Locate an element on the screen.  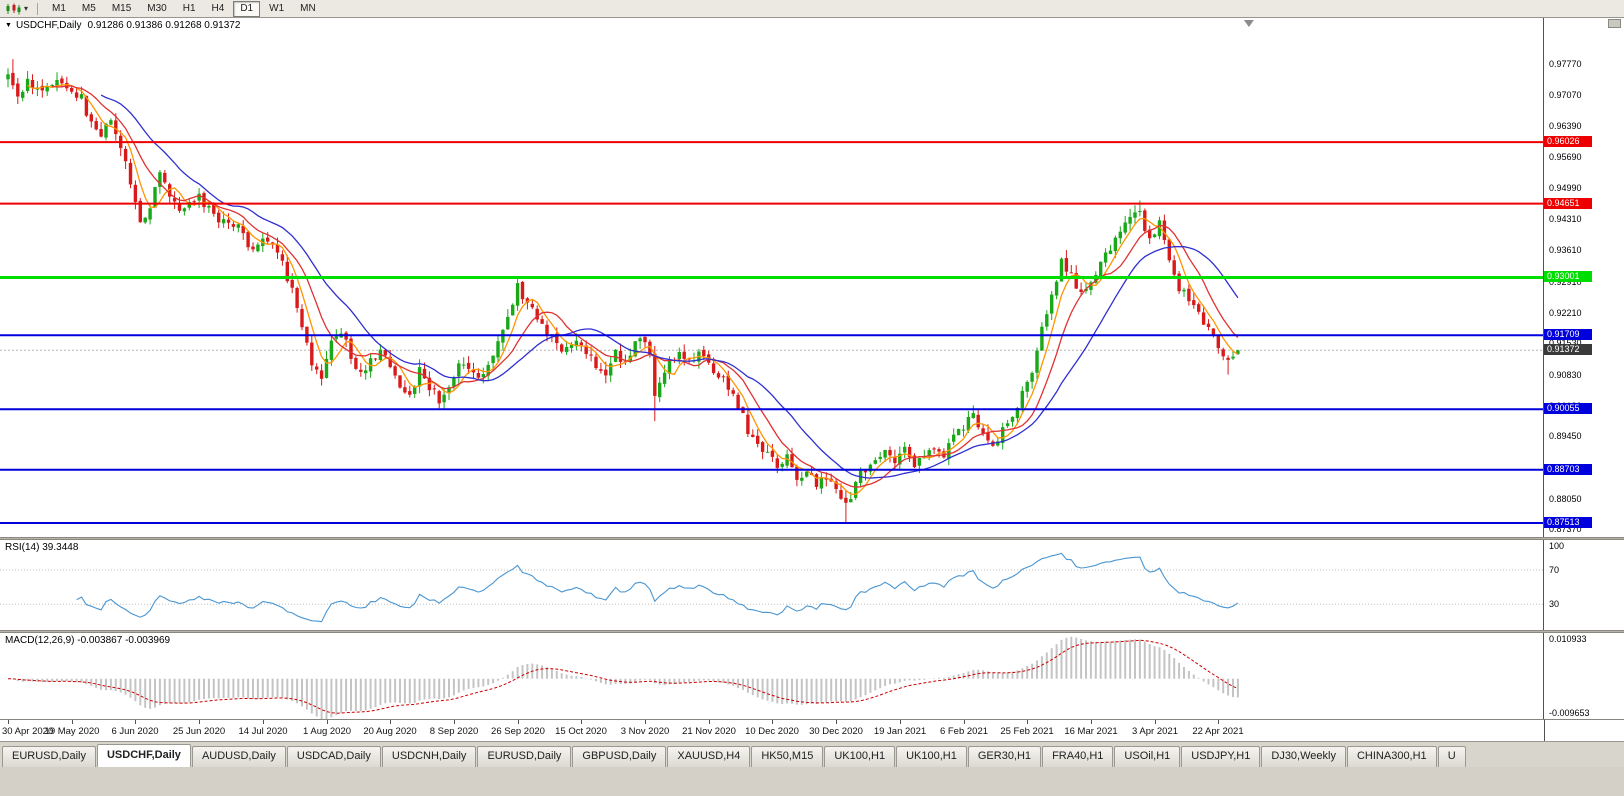
price-tick: 0.88050 is located at coordinates (1565, 499).